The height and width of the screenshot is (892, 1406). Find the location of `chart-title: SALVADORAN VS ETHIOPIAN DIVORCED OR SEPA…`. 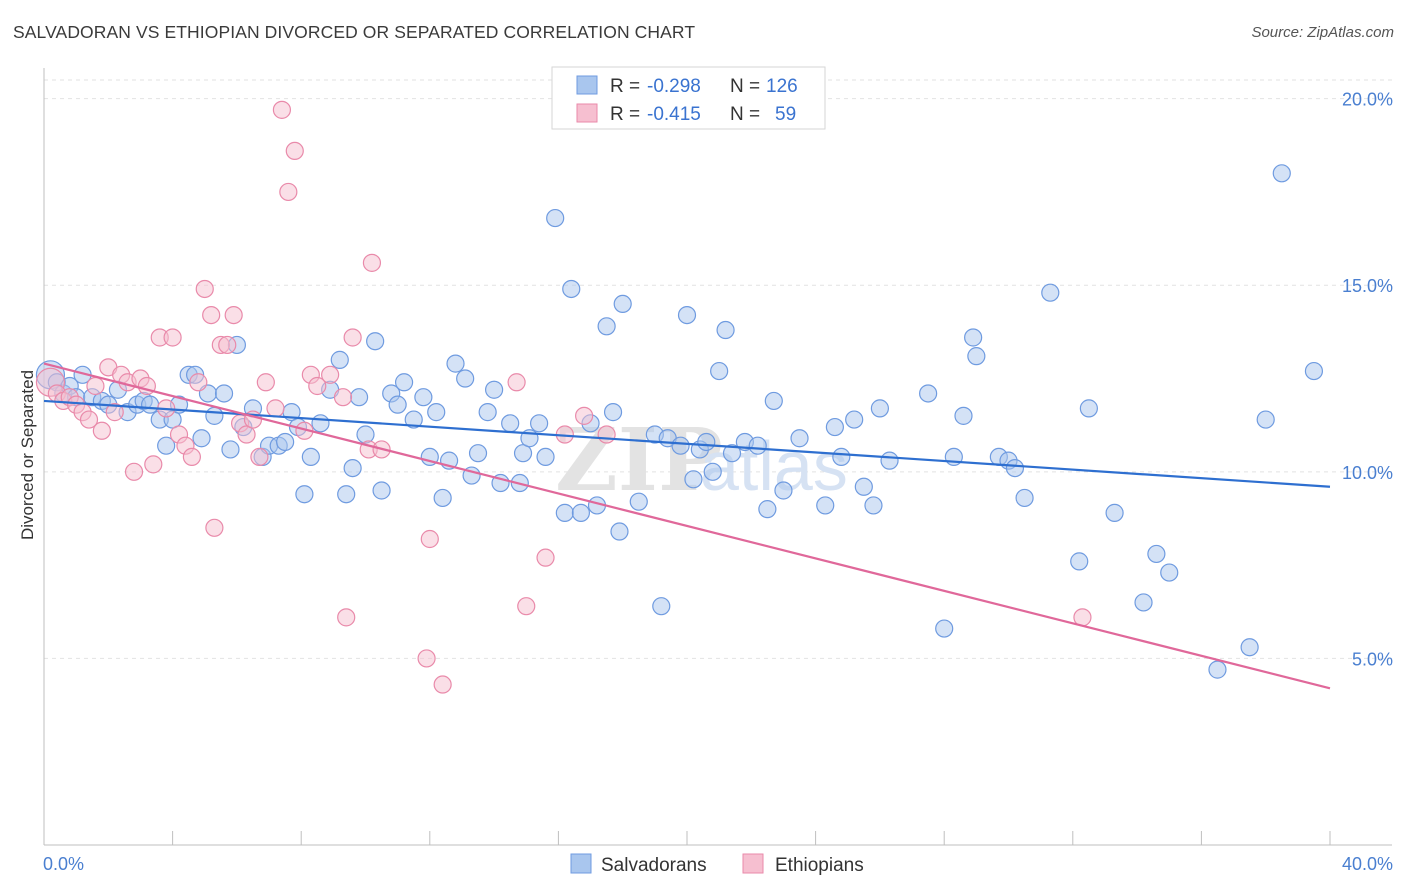

chart-title: SALVADORAN VS ETHIOPIAN DIVORCED OR SEPA… is located at coordinates (354, 32).